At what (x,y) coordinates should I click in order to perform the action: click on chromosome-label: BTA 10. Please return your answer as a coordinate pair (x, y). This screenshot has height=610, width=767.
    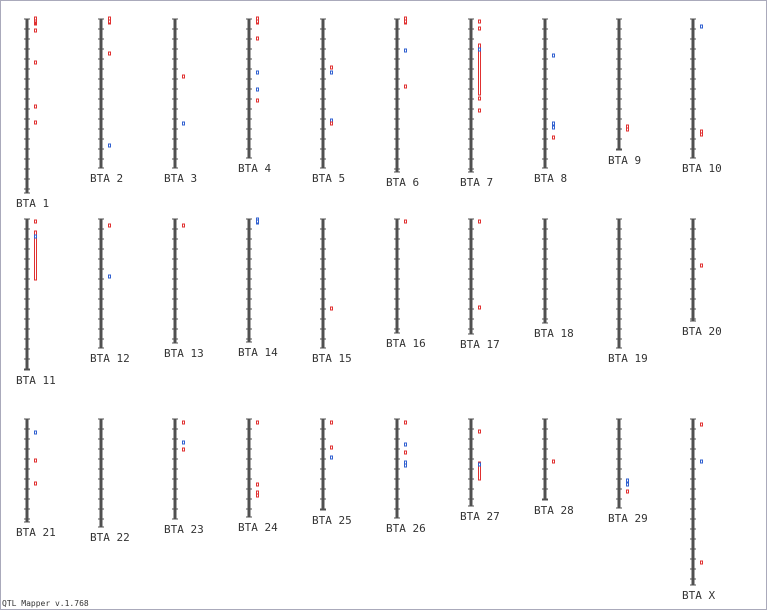
    Looking at the image, I should click on (702, 168).